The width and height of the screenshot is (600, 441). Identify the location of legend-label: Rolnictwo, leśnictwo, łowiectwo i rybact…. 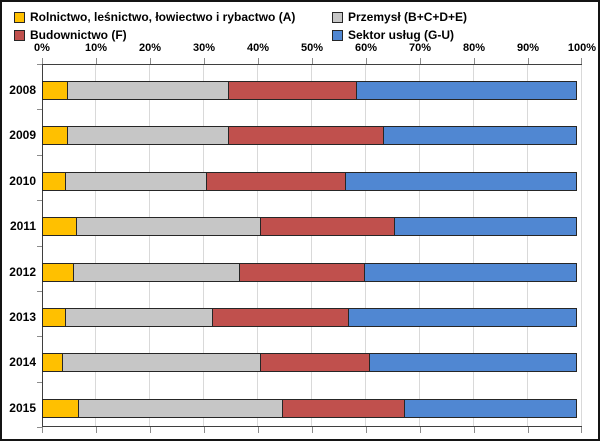
(163, 17).